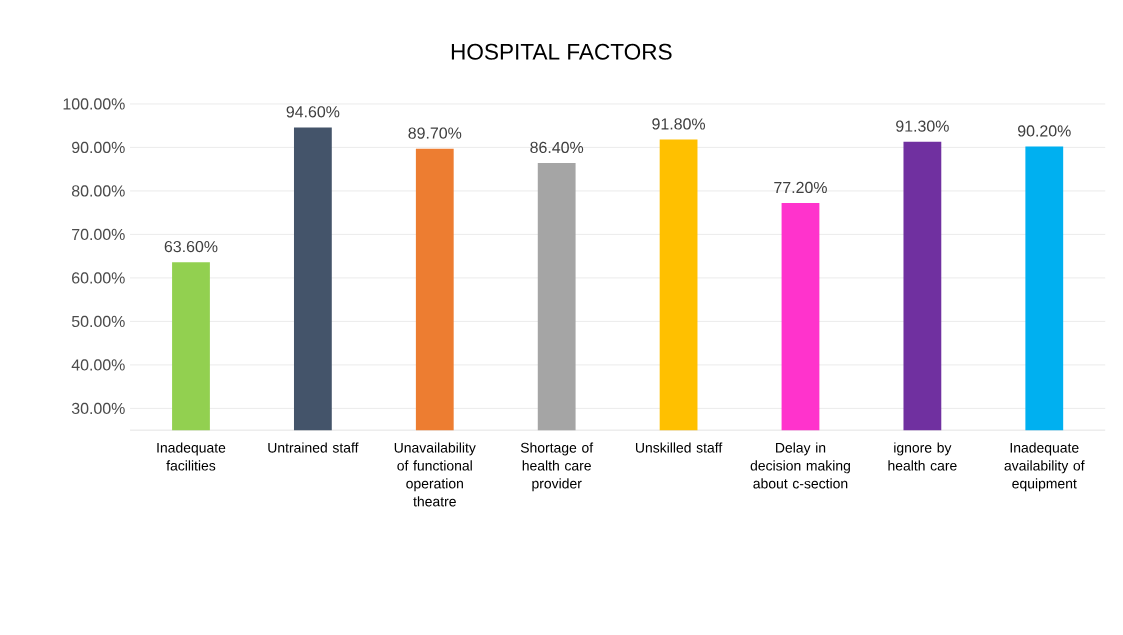 The width and height of the screenshot is (1123, 635). What do you see at coordinates (98, 278) in the screenshot?
I see `y-tick-label: 60.00%` at bounding box center [98, 278].